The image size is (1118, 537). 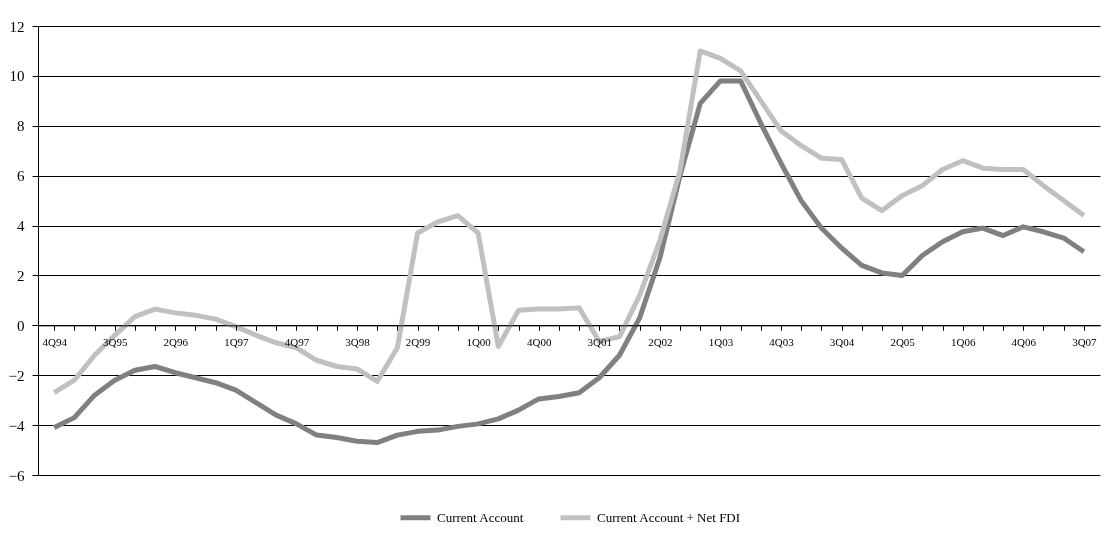 I want to click on x-tick-label: 1Q06, so click(x=963, y=341).